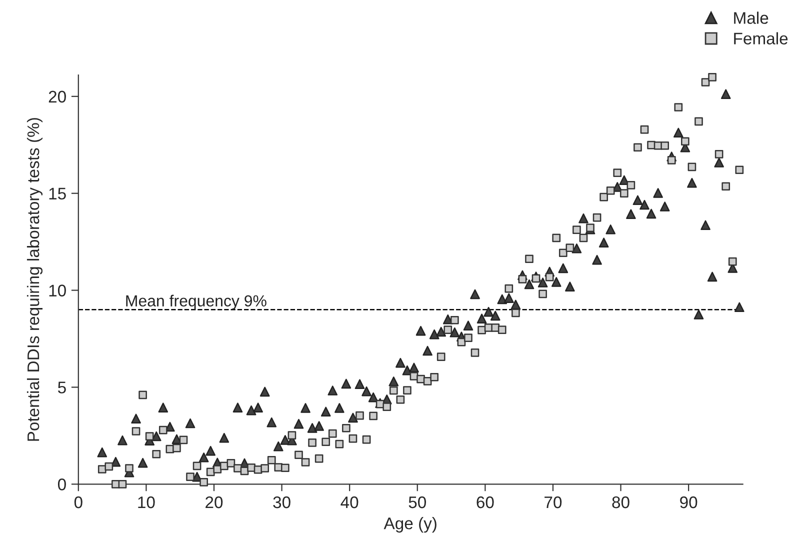  What do you see at coordinates (62, 484) in the screenshot?
I see `y-tick-label: 0` at bounding box center [62, 484].